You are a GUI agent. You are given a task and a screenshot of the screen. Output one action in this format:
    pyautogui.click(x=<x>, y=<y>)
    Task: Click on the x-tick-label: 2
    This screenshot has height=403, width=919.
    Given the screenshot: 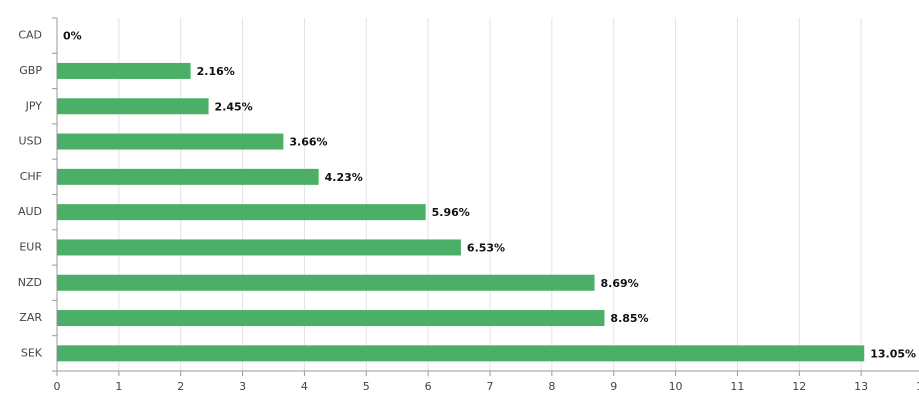 What is the action you would take?
    pyautogui.click(x=180, y=386)
    